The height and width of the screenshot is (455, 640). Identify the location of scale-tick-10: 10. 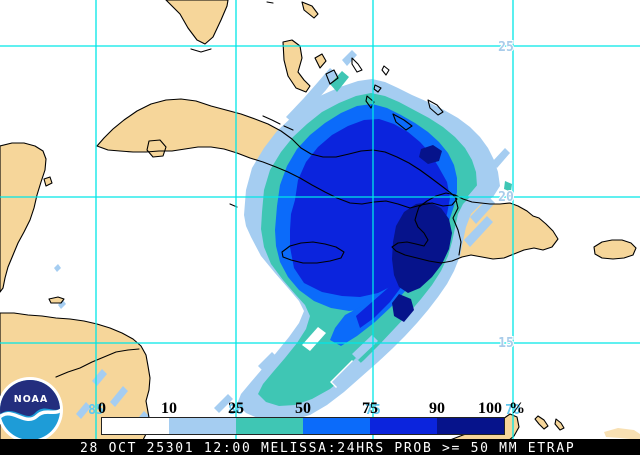
(169, 408).